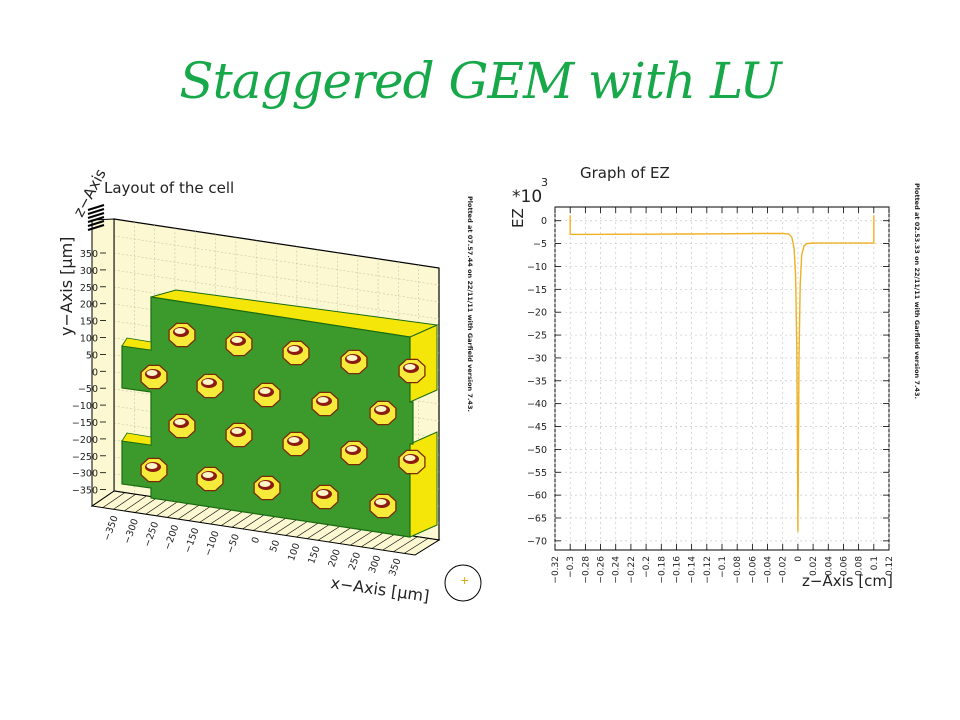 This screenshot has height=720, width=960. What do you see at coordinates (85, 406) in the screenshot?
I see `layout-y-tick-label: −100` at bounding box center [85, 406].